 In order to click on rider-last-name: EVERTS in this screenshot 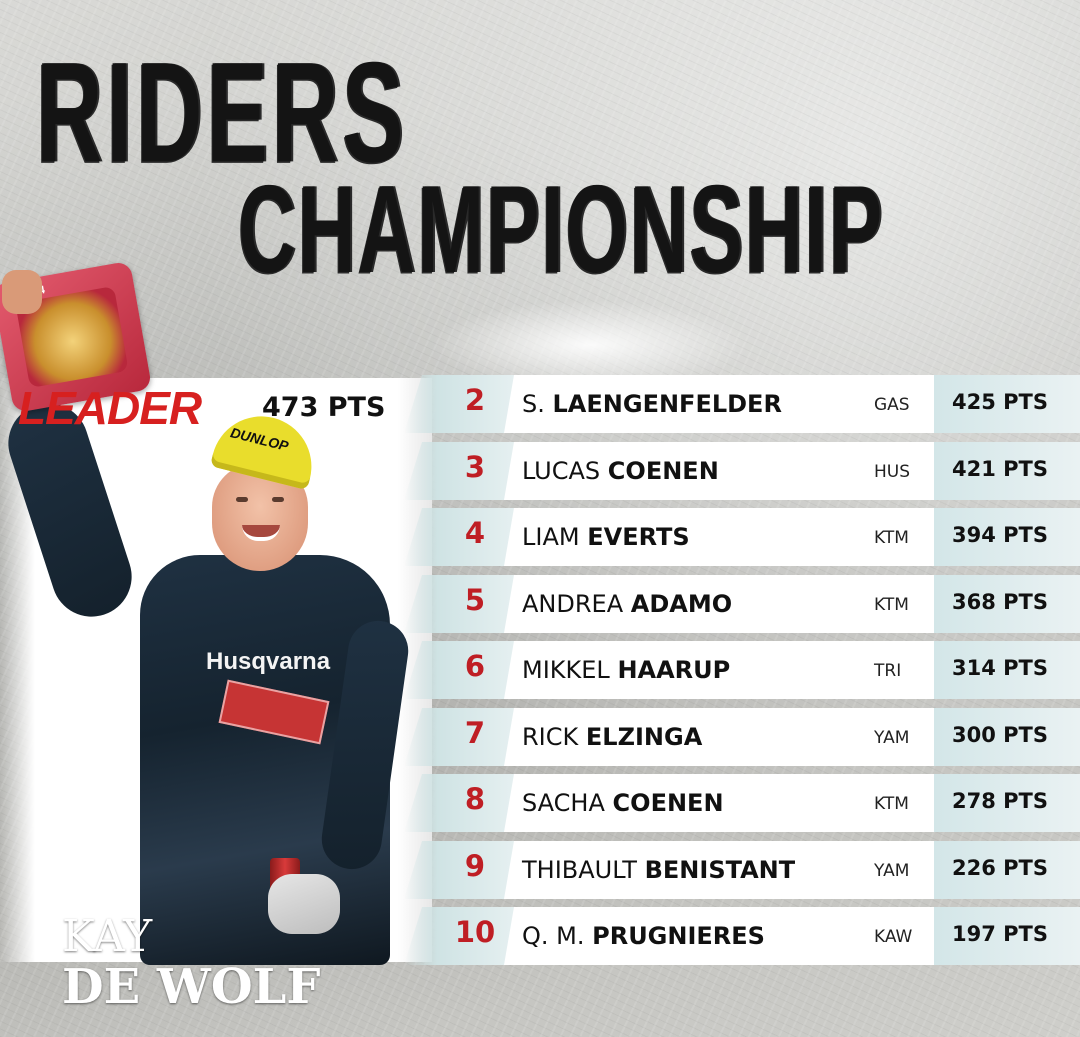, I will do `click(638, 537)`.